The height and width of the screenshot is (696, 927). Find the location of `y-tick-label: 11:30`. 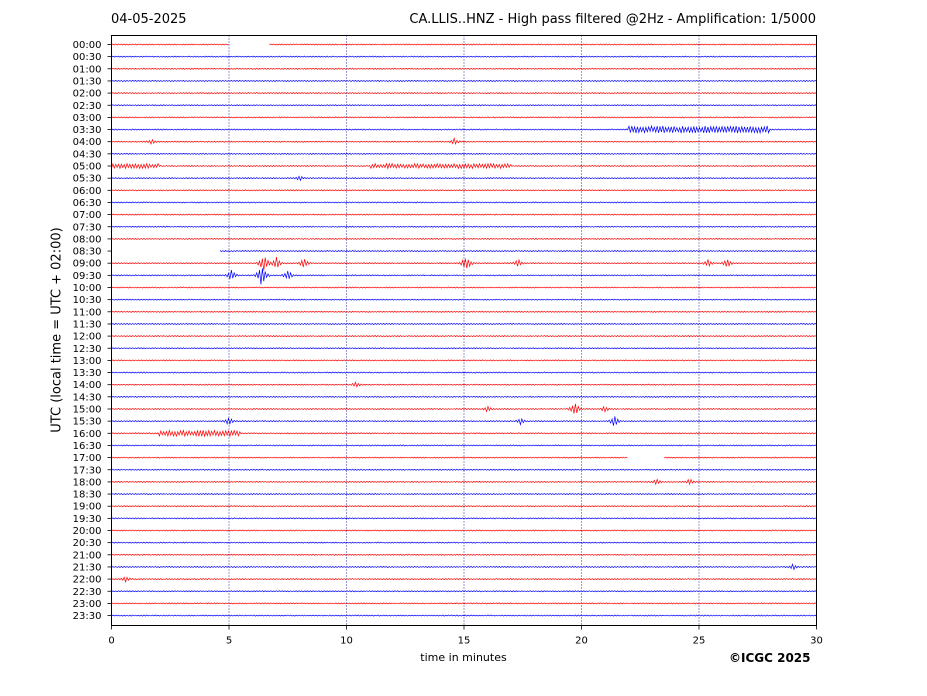

y-tick-label: 11:30 is located at coordinates (87, 324).